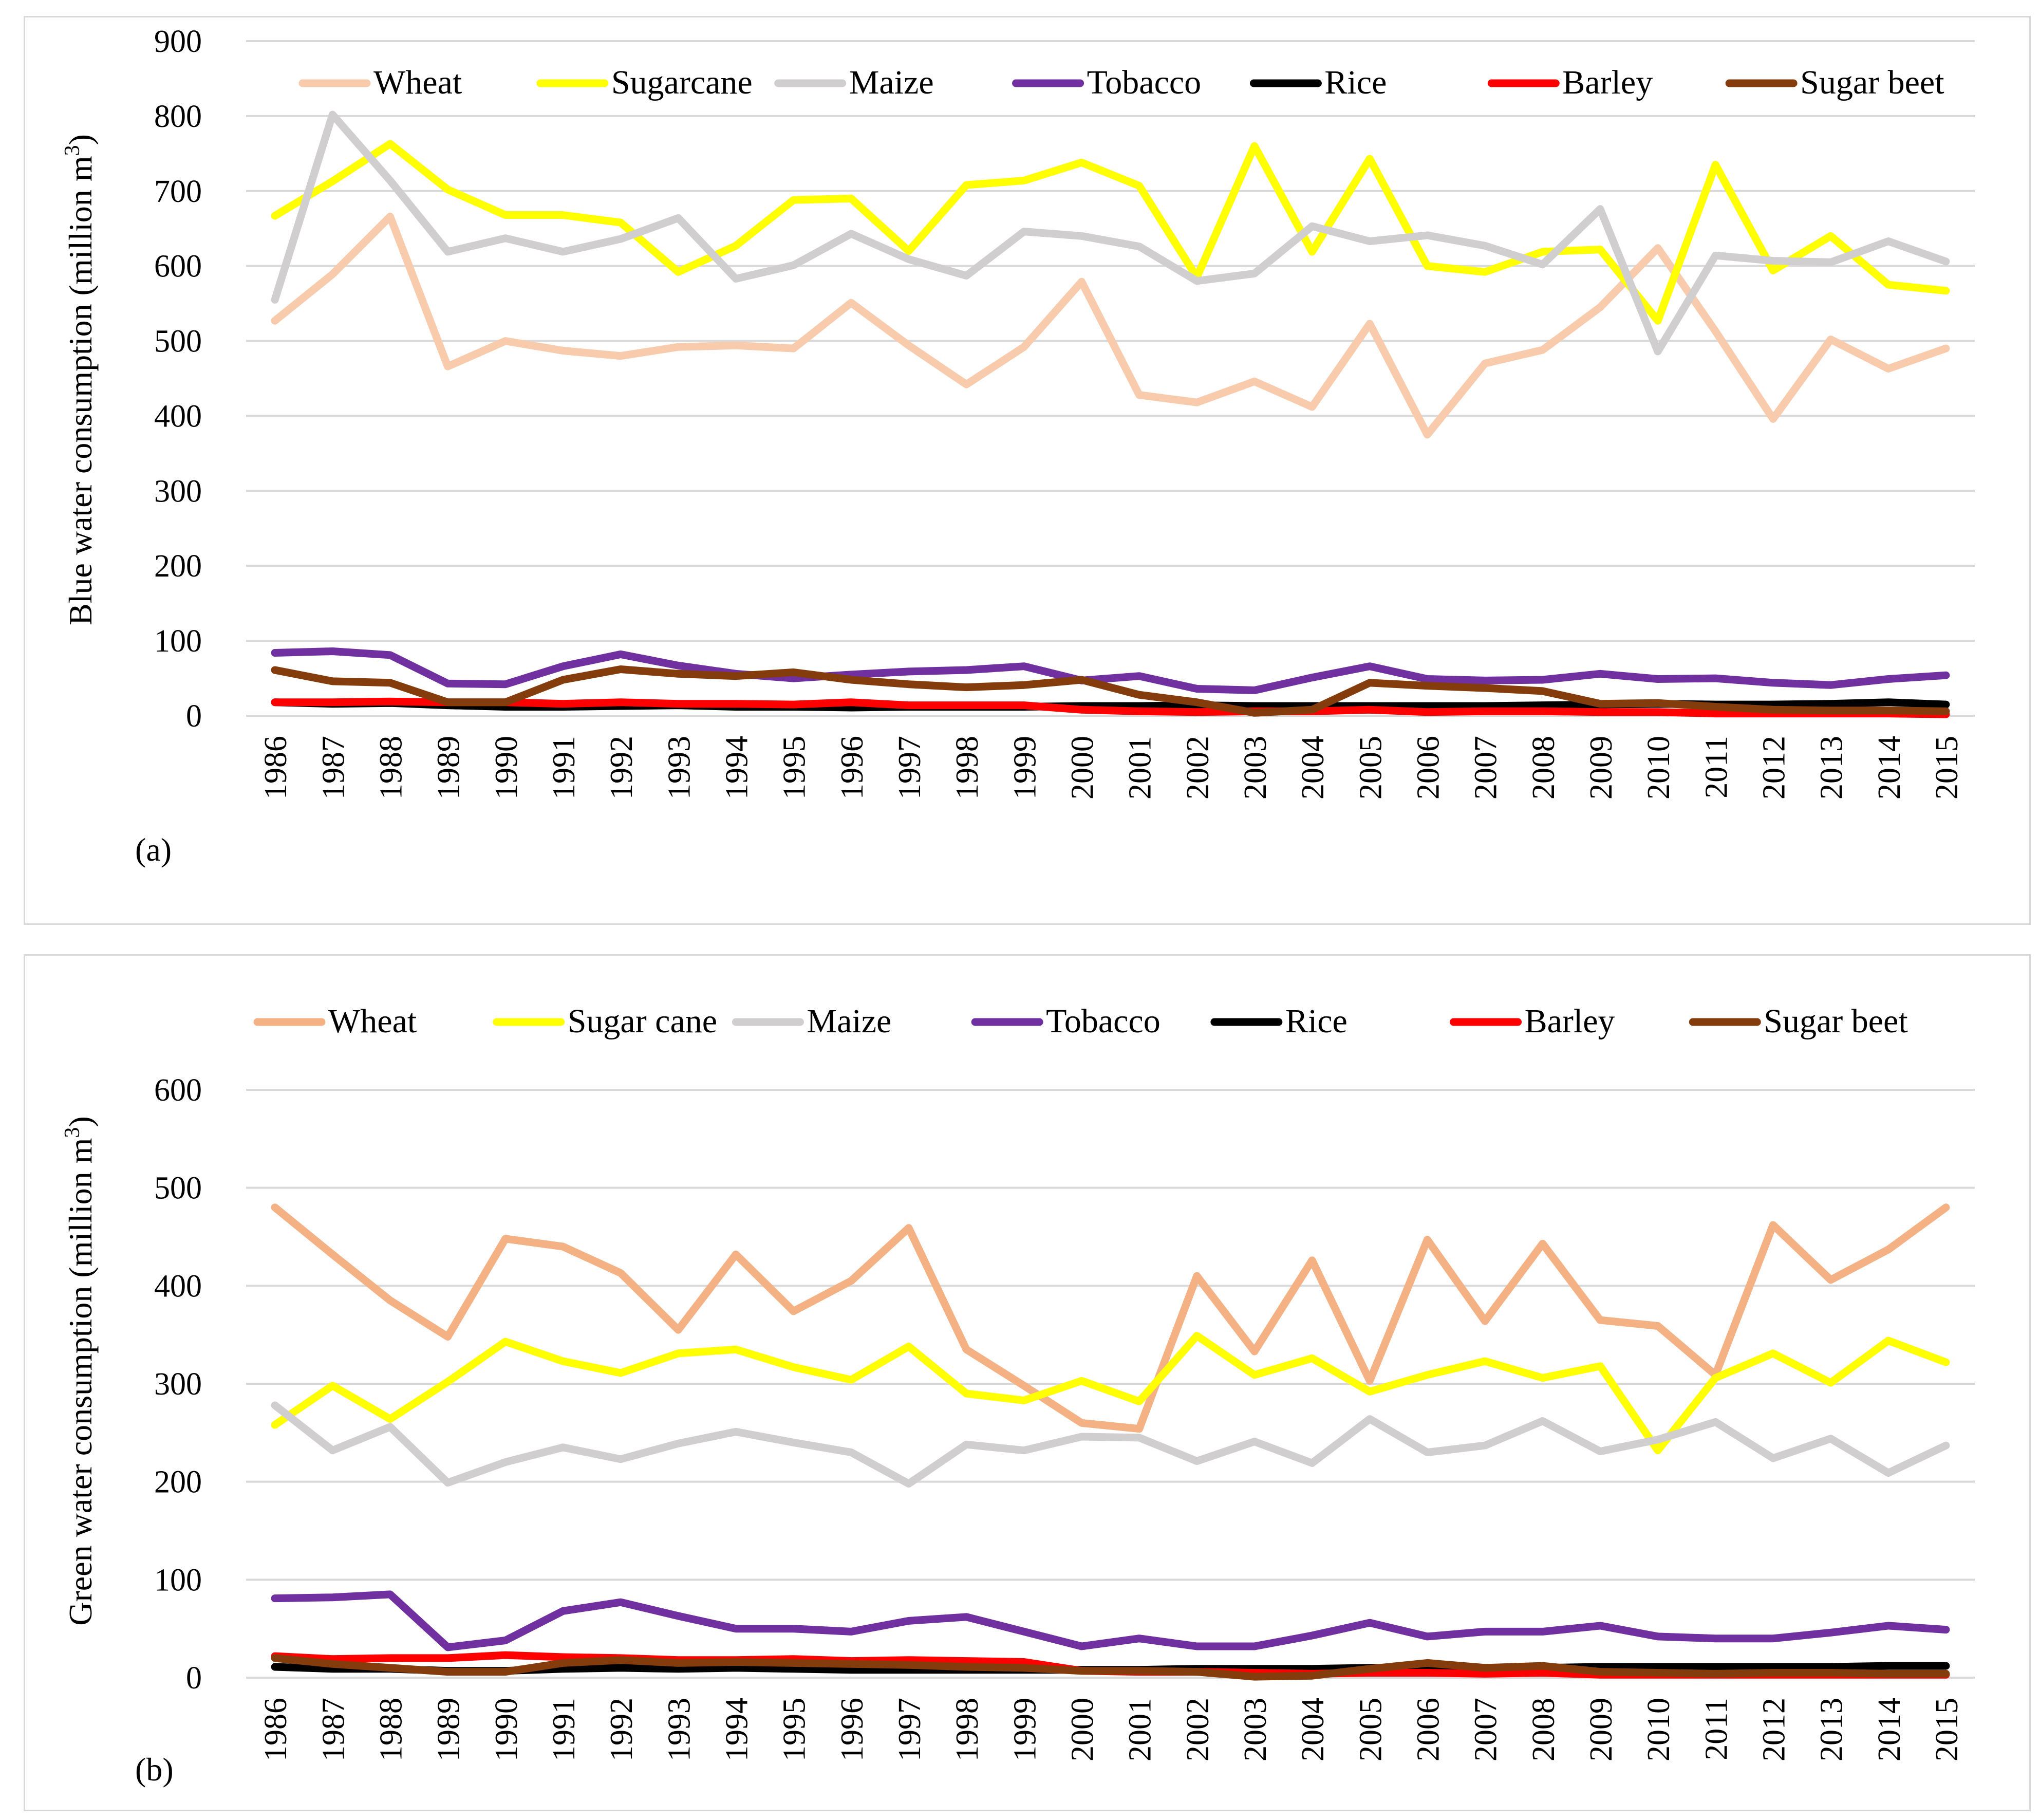  What do you see at coordinates (1601, 768) in the screenshot?
I see `x-tick-label: 2009` at bounding box center [1601, 768].